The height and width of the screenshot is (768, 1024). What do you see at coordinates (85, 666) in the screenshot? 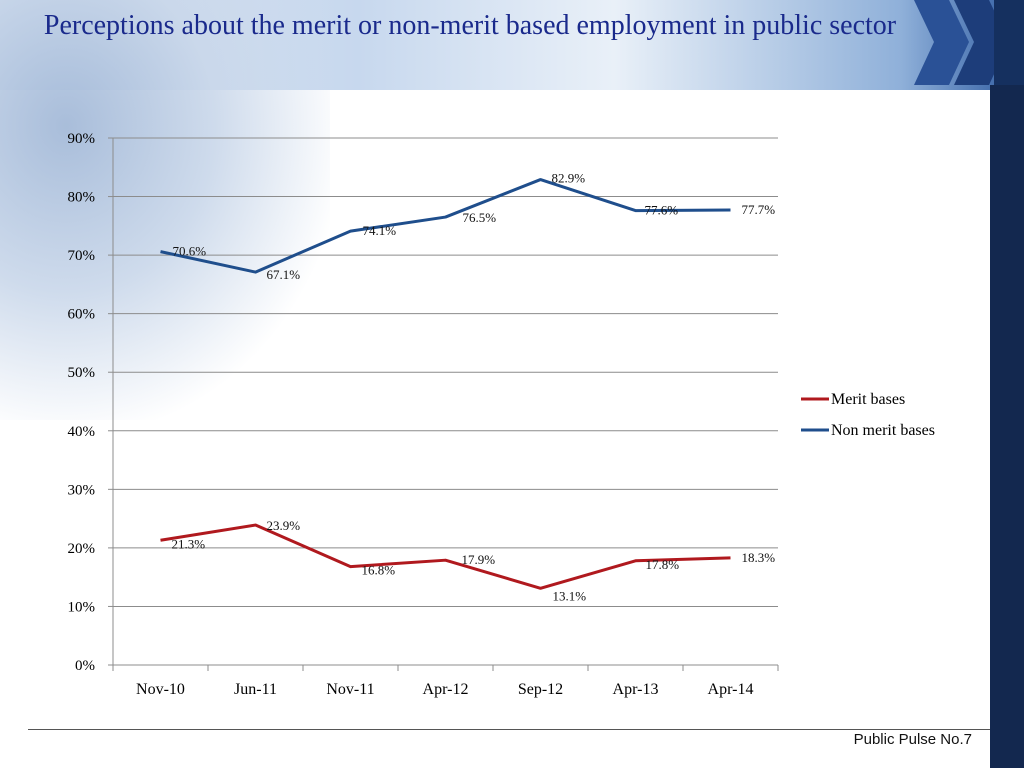
I see `y-tick-label: 0%` at bounding box center [85, 666].